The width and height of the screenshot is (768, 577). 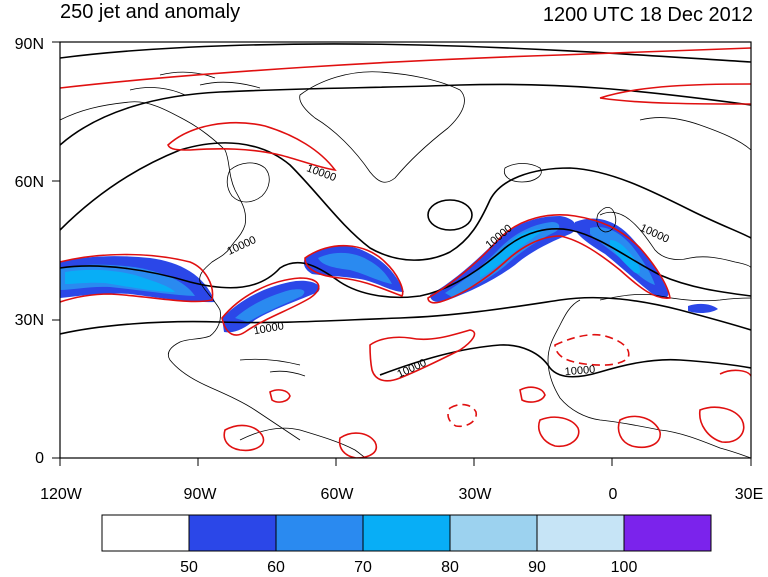 I want to click on contour-label-newfoundland: 10000, so click(x=241, y=246).